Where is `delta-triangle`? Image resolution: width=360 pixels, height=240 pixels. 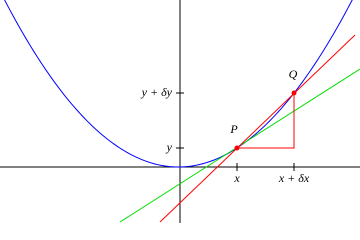 delta-triangle is located at coordinates (266, 121).